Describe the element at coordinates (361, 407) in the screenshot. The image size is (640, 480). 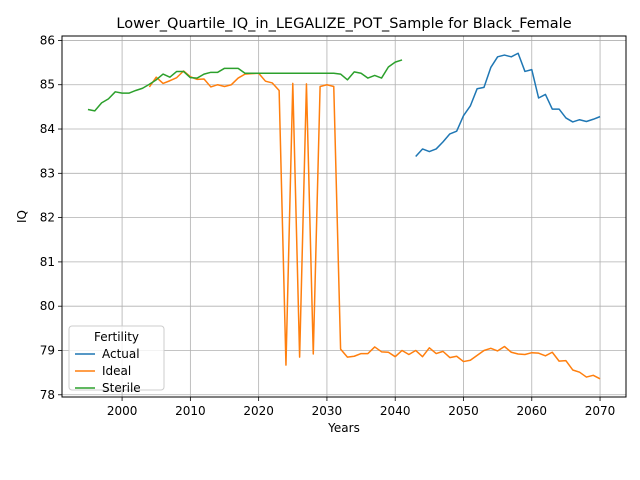
I see `x-axis-ticks: 2000 2010 2020 2030 2040 2050 2060 2070` at that location.